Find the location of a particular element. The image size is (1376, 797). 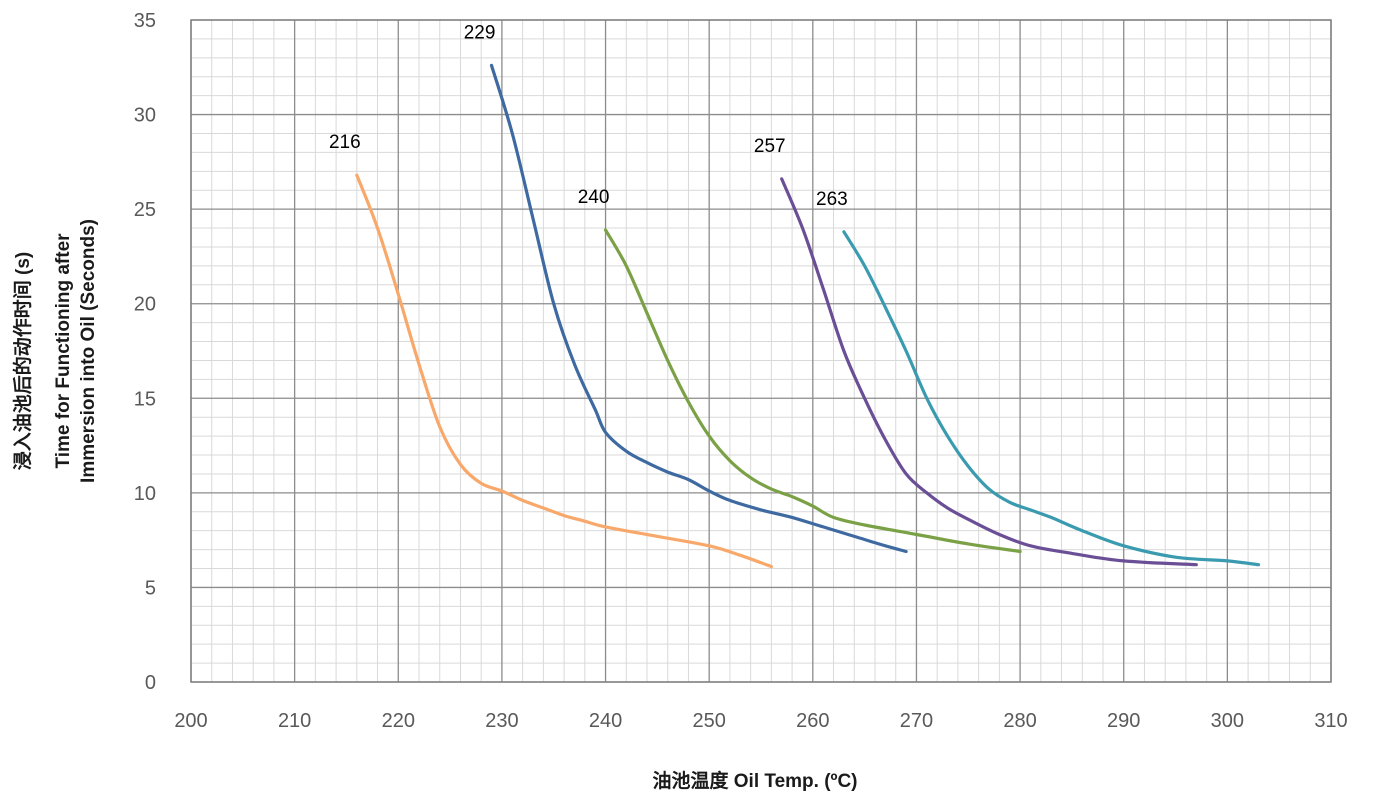

y-axis-title-line-2: Time for Functioning after is located at coordinates (63, 351).